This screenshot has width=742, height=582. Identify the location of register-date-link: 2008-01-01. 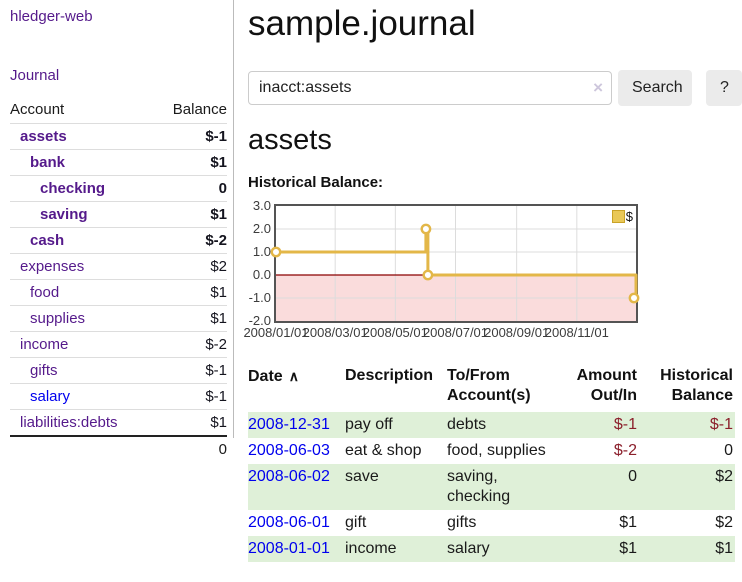
(289, 548).